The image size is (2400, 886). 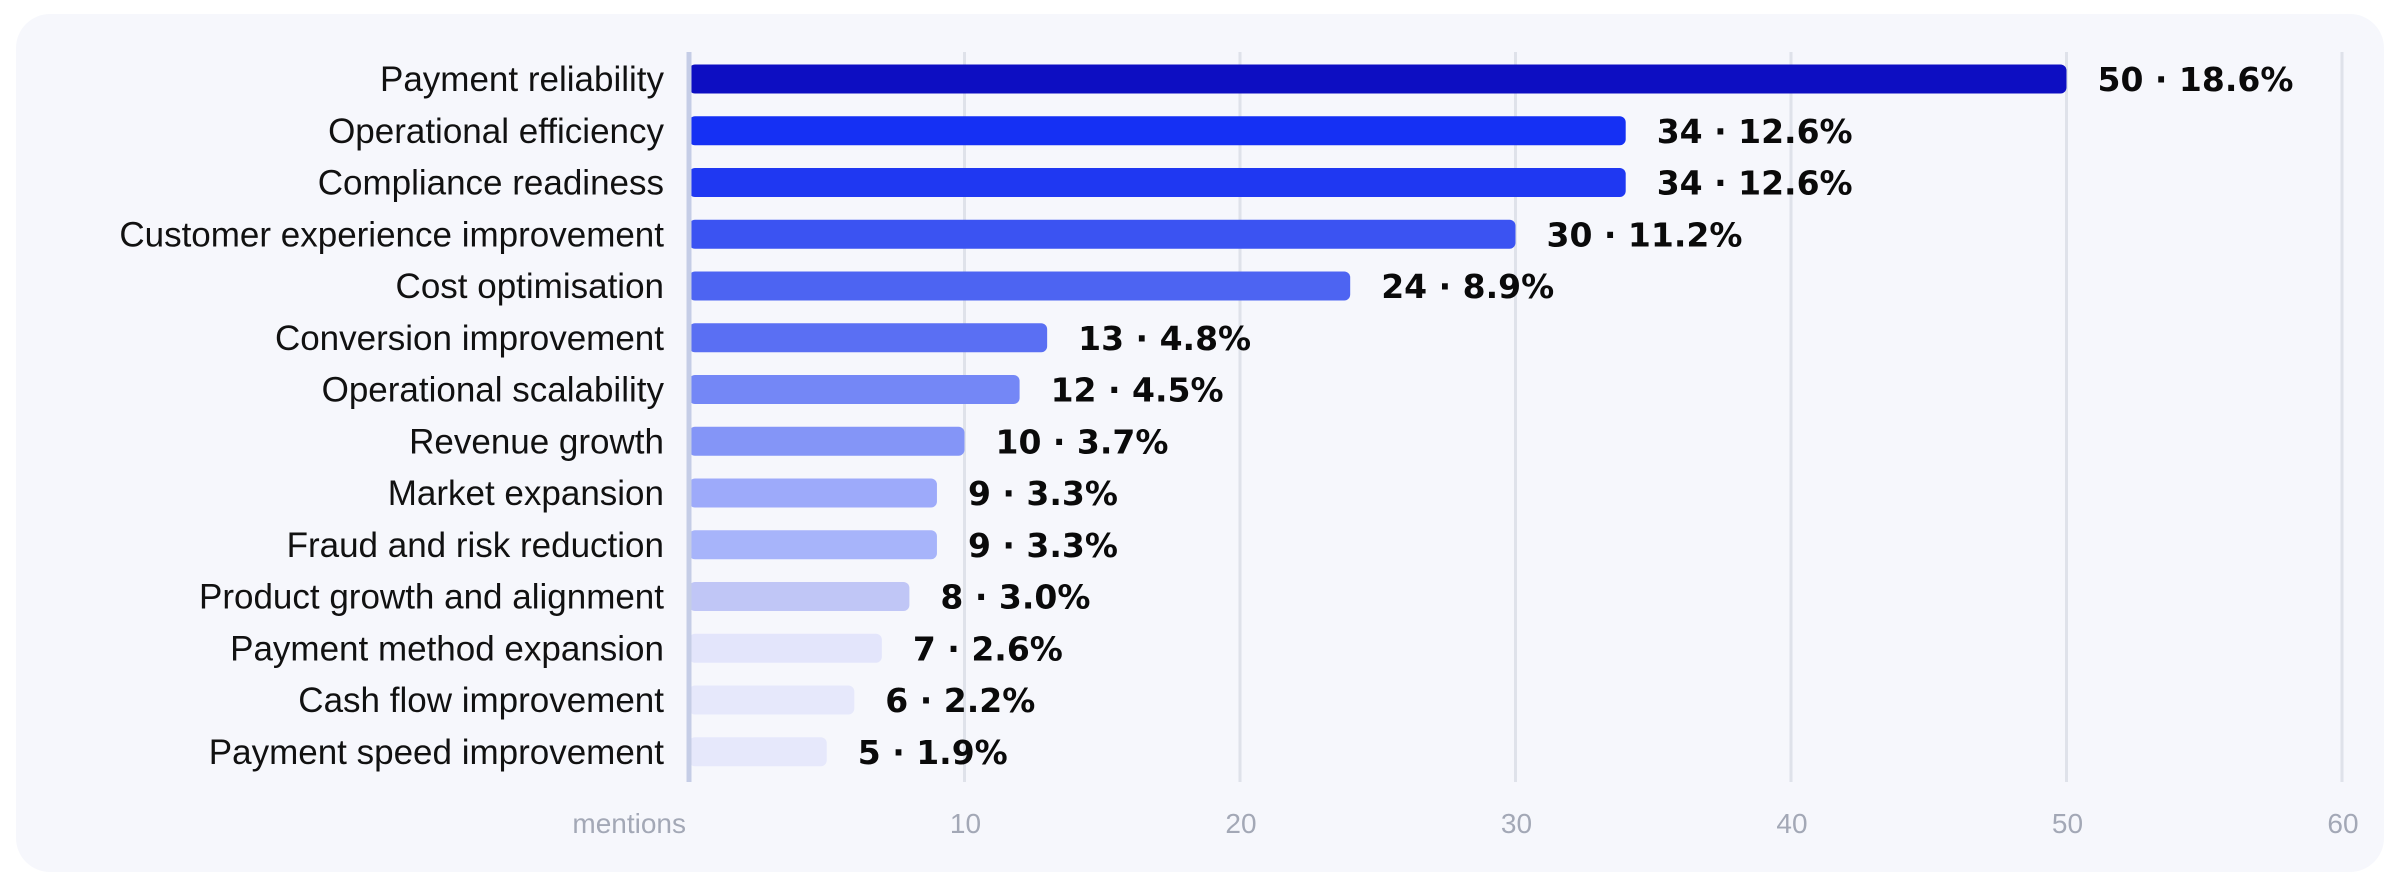 What do you see at coordinates (469, 338) in the screenshot?
I see `category-label: Conversion improvement` at bounding box center [469, 338].